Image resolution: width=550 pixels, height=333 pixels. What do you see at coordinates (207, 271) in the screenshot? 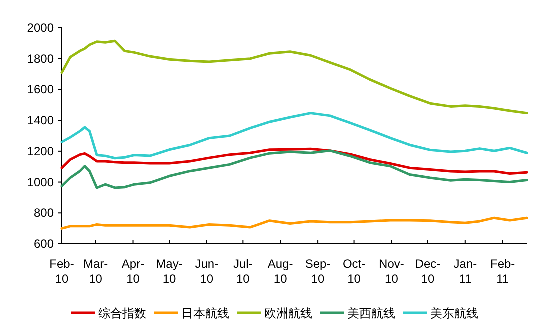
I see `x-tick-label: Jun-10` at bounding box center [207, 271].